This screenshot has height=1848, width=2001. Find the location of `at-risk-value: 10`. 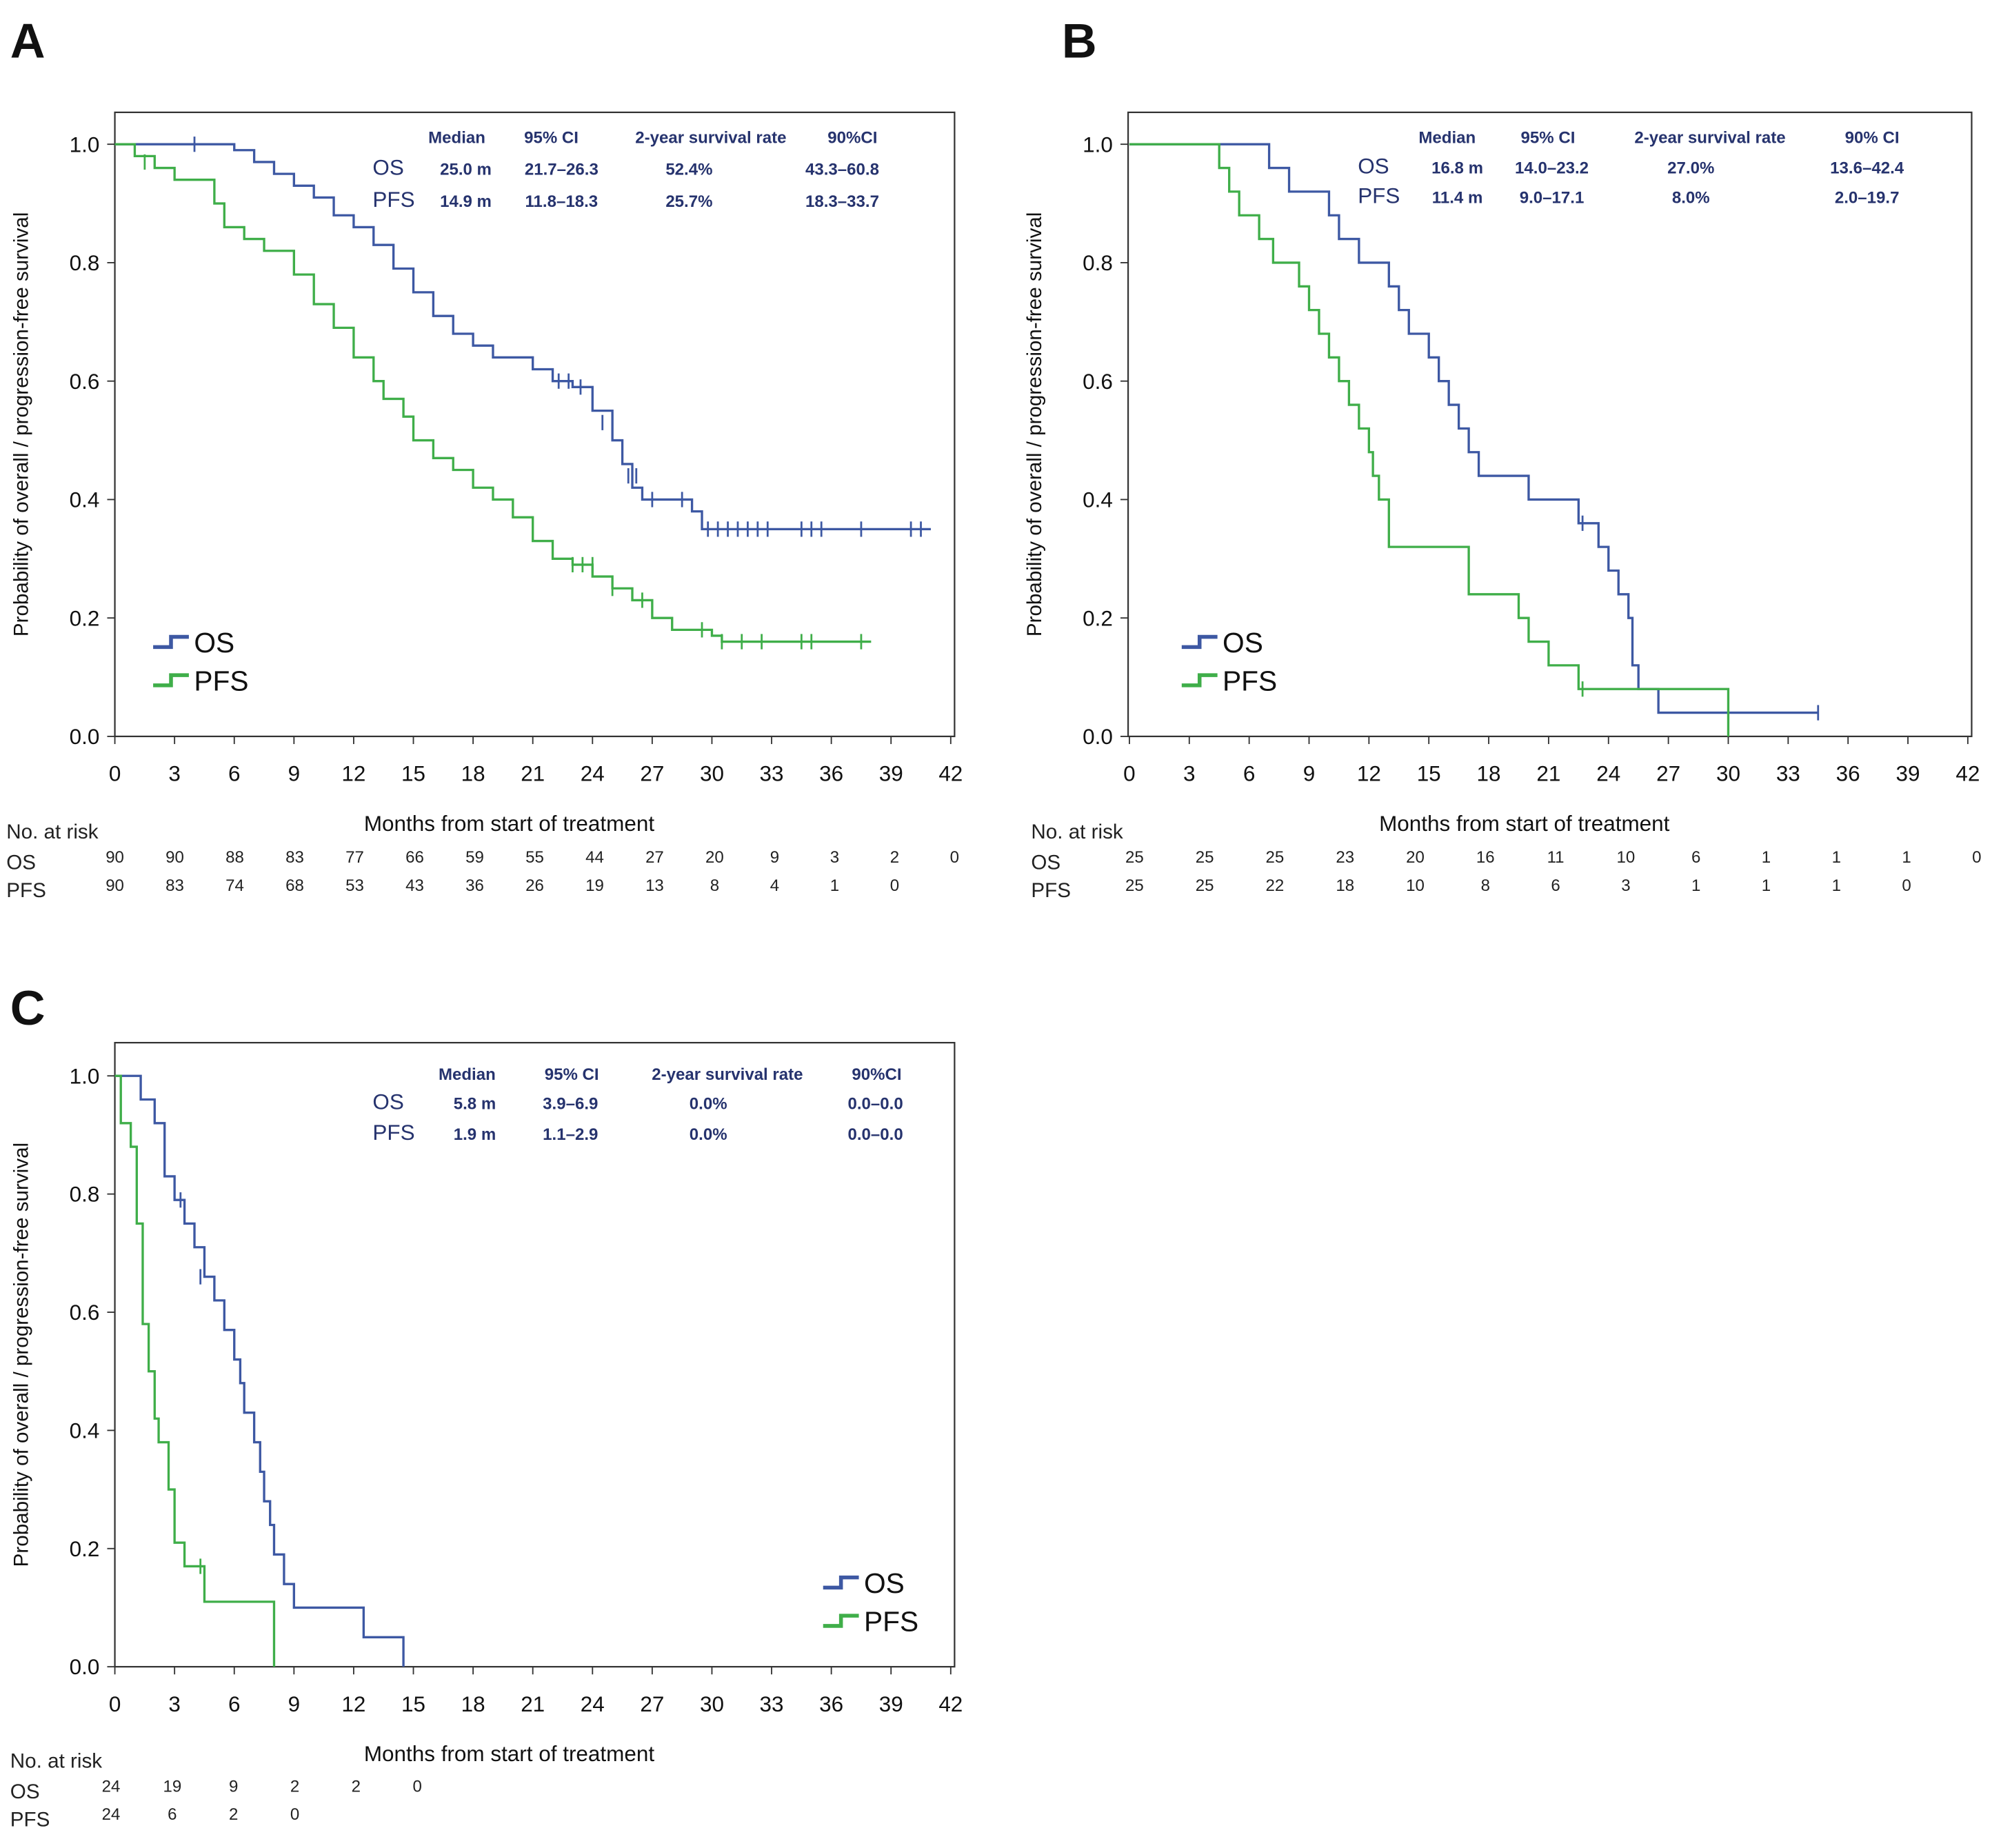

at-risk-value: 10 is located at coordinates (1415, 886).